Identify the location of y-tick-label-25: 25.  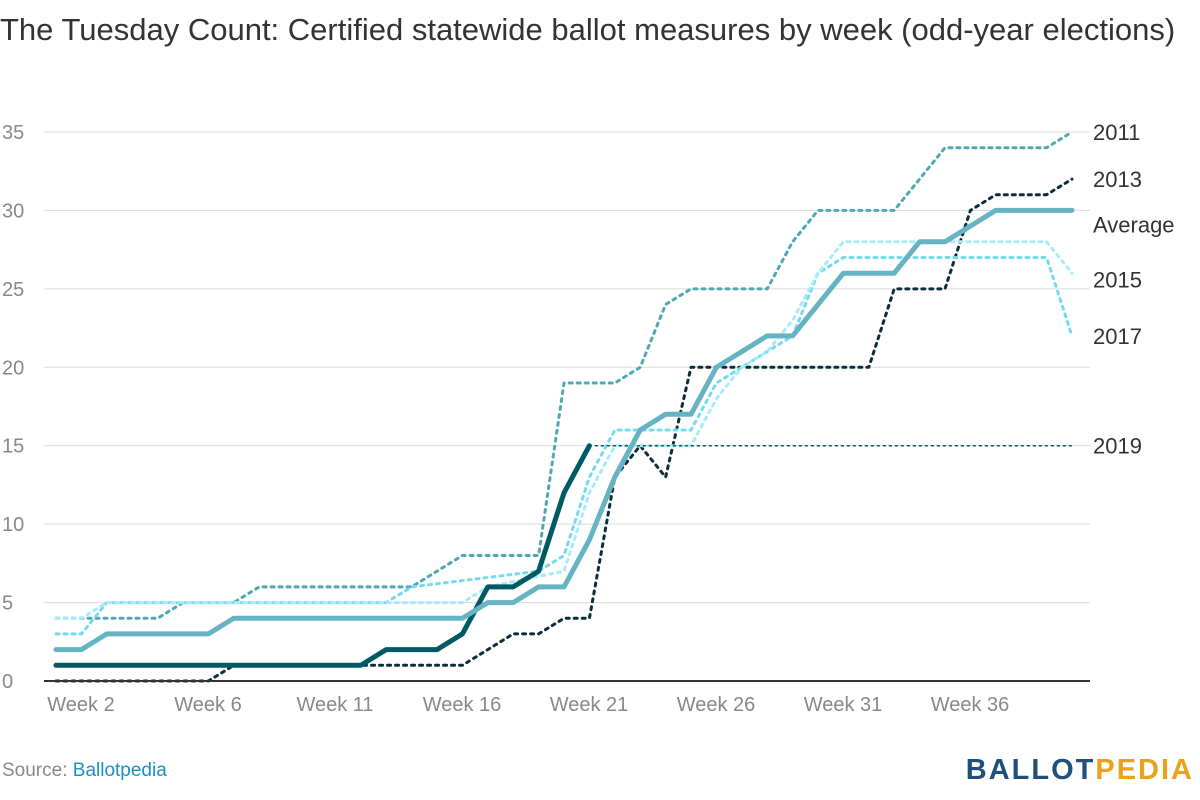
(13, 290).